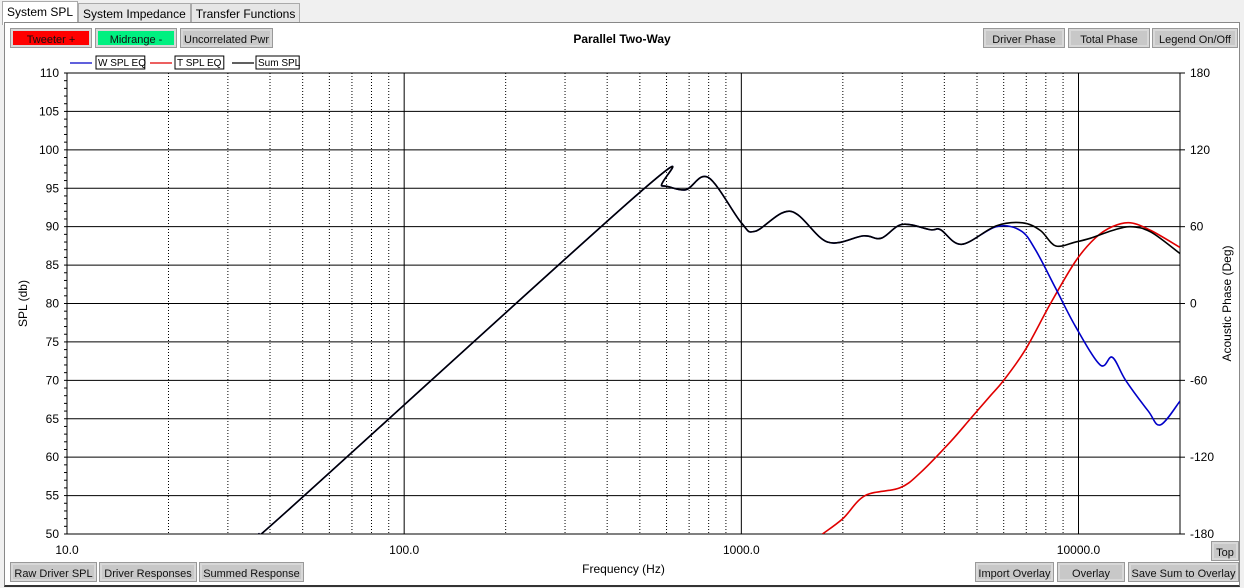  What do you see at coordinates (741, 550) in the screenshot?
I see `x-tick-label: 1000.0` at bounding box center [741, 550].